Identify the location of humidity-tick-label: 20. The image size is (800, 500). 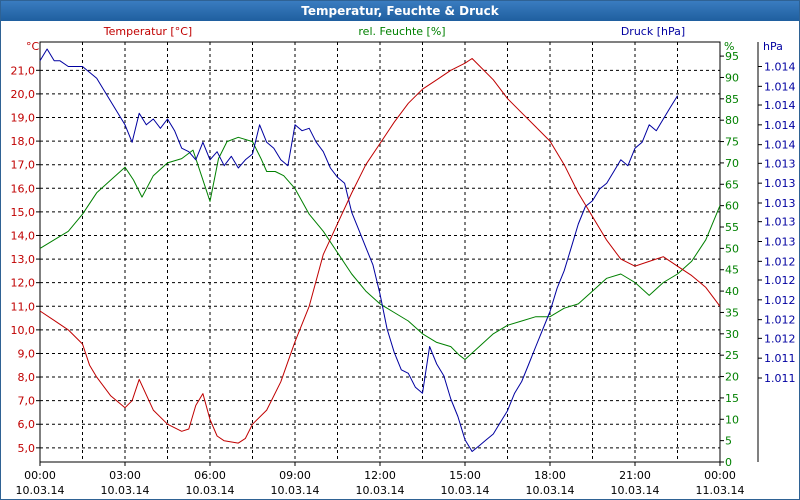
(732, 377).